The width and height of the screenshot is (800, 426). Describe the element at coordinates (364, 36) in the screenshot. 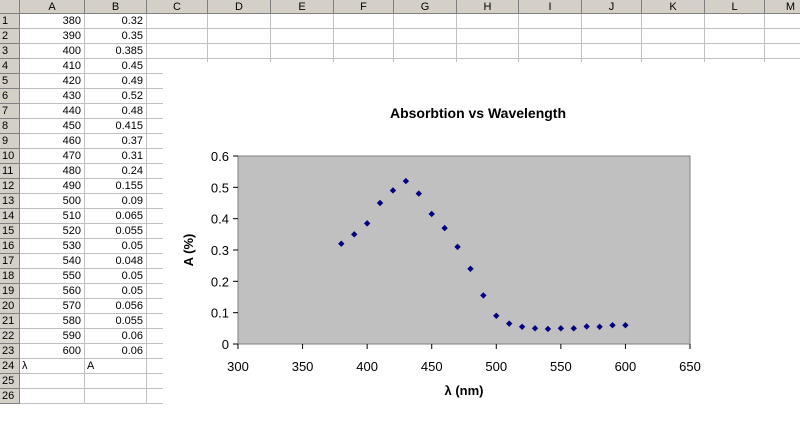

I see `cell-f2` at that location.